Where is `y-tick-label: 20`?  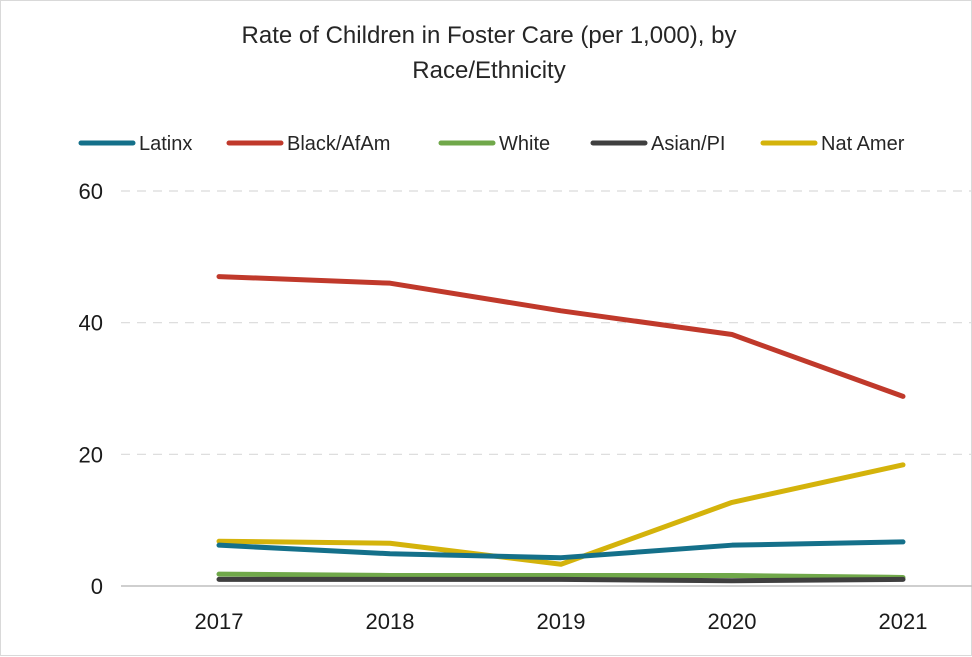
y-tick-label: 20 is located at coordinates (91, 454).